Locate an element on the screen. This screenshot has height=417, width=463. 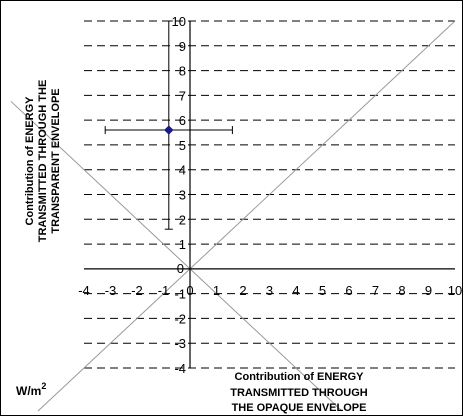
x-tick-label: 4 is located at coordinates (295, 290).